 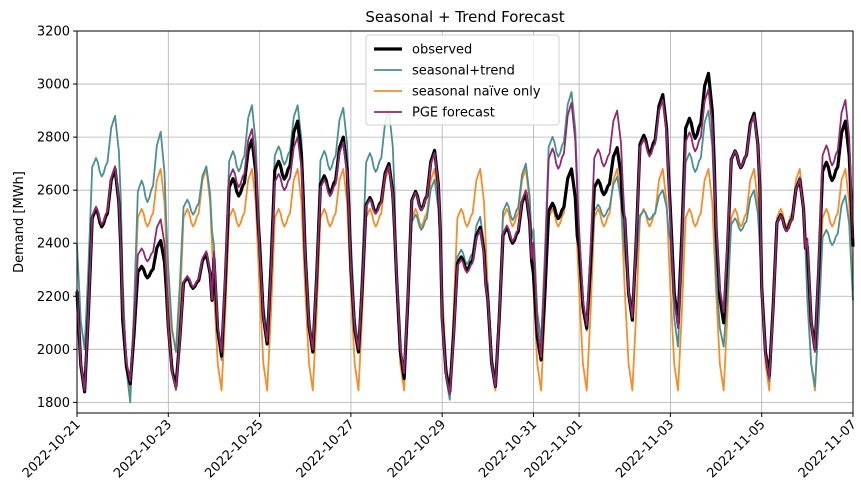 I want to click on y-axis-label: Demand [MWh], so click(x=19, y=222).